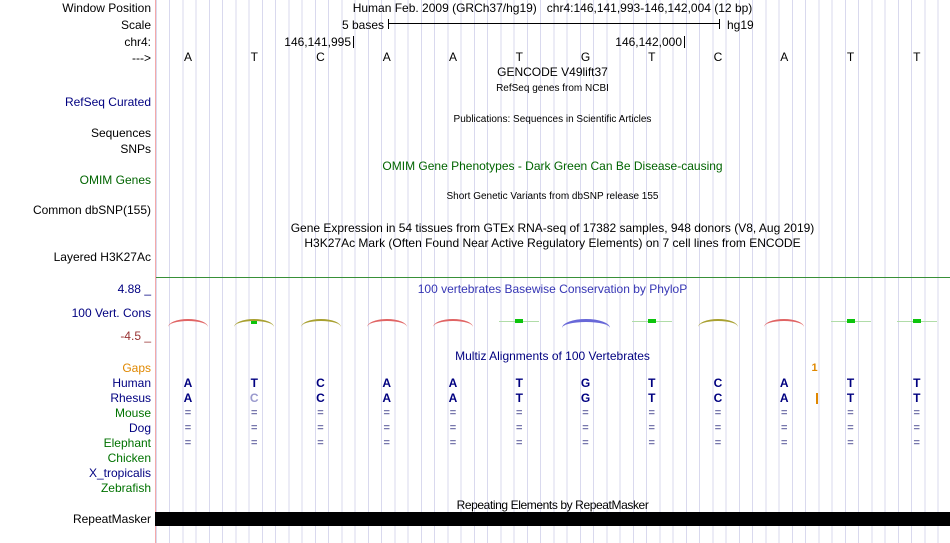 The image size is (950, 543). I want to click on assembly-short-label: hg19, so click(740, 25).